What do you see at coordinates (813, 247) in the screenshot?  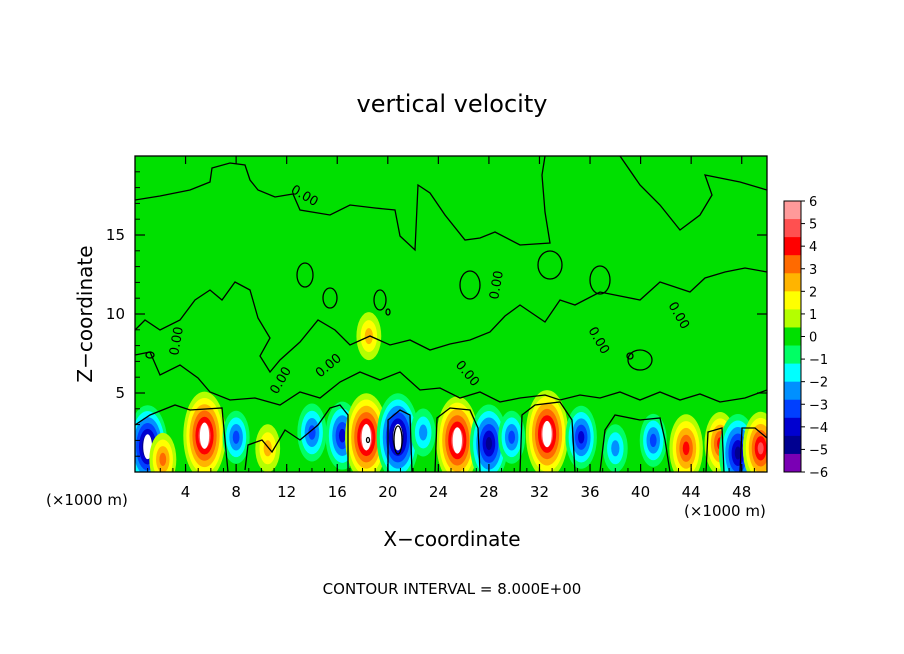 I see `colorbar-tick-label: 4` at bounding box center [813, 247].